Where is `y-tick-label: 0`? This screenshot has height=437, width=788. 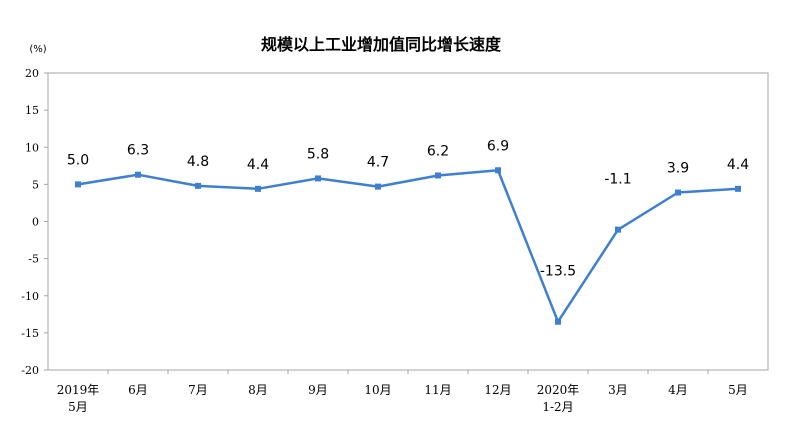 y-tick-label: 0 is located at coordinates (35, 222).